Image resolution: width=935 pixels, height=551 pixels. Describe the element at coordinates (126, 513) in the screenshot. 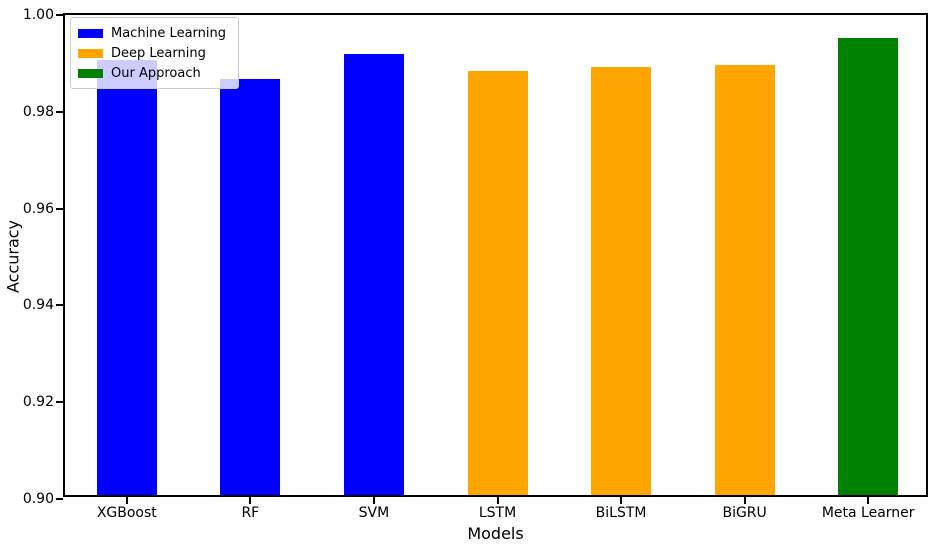

I see `x-tick-label-xgboost: XGBoost` at that location.